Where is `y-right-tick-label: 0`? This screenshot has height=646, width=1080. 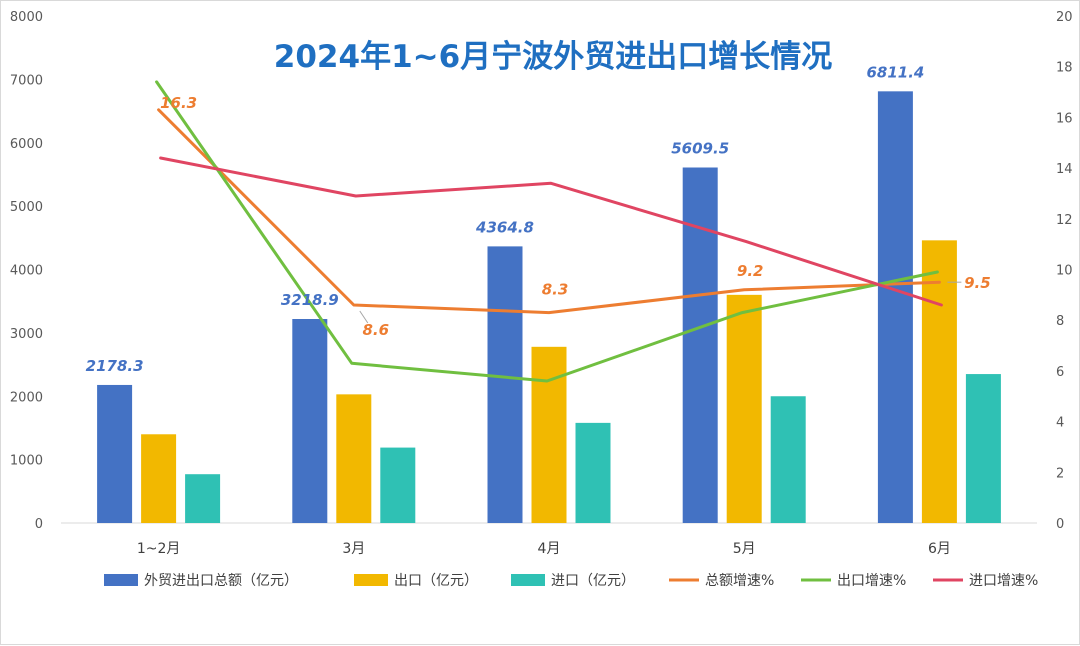
y-right-tick-label: 0 is located at coordinates (1060, 524).